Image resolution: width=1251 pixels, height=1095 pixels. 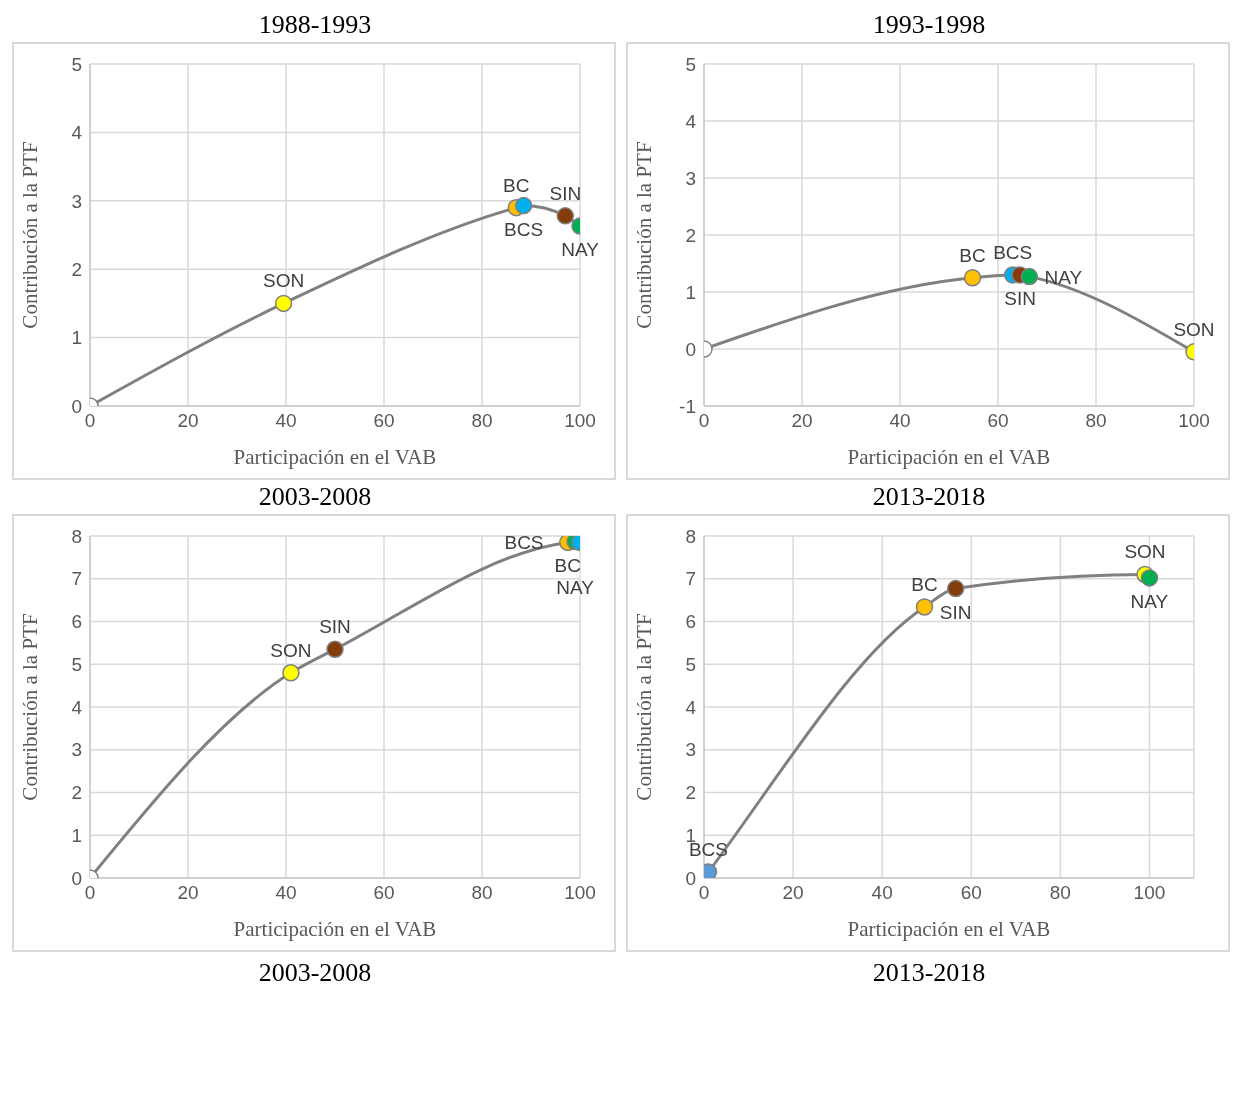 What do you see at coordinates (315, 497) in the screenshot?
I see `chart-title: 2003-2008` at bounding box center [315, 497].